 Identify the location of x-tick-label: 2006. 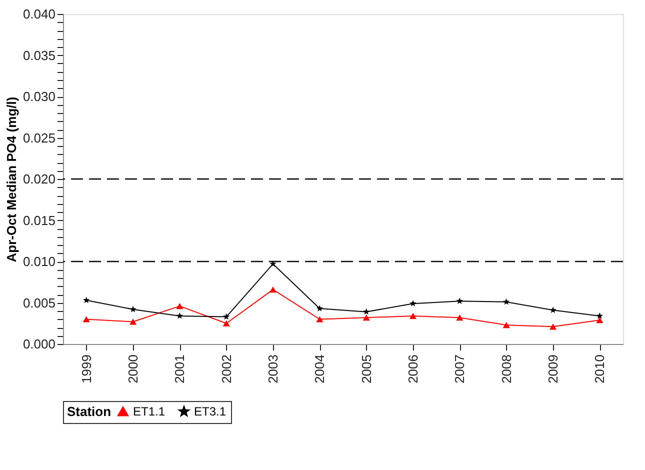
(413, 369).